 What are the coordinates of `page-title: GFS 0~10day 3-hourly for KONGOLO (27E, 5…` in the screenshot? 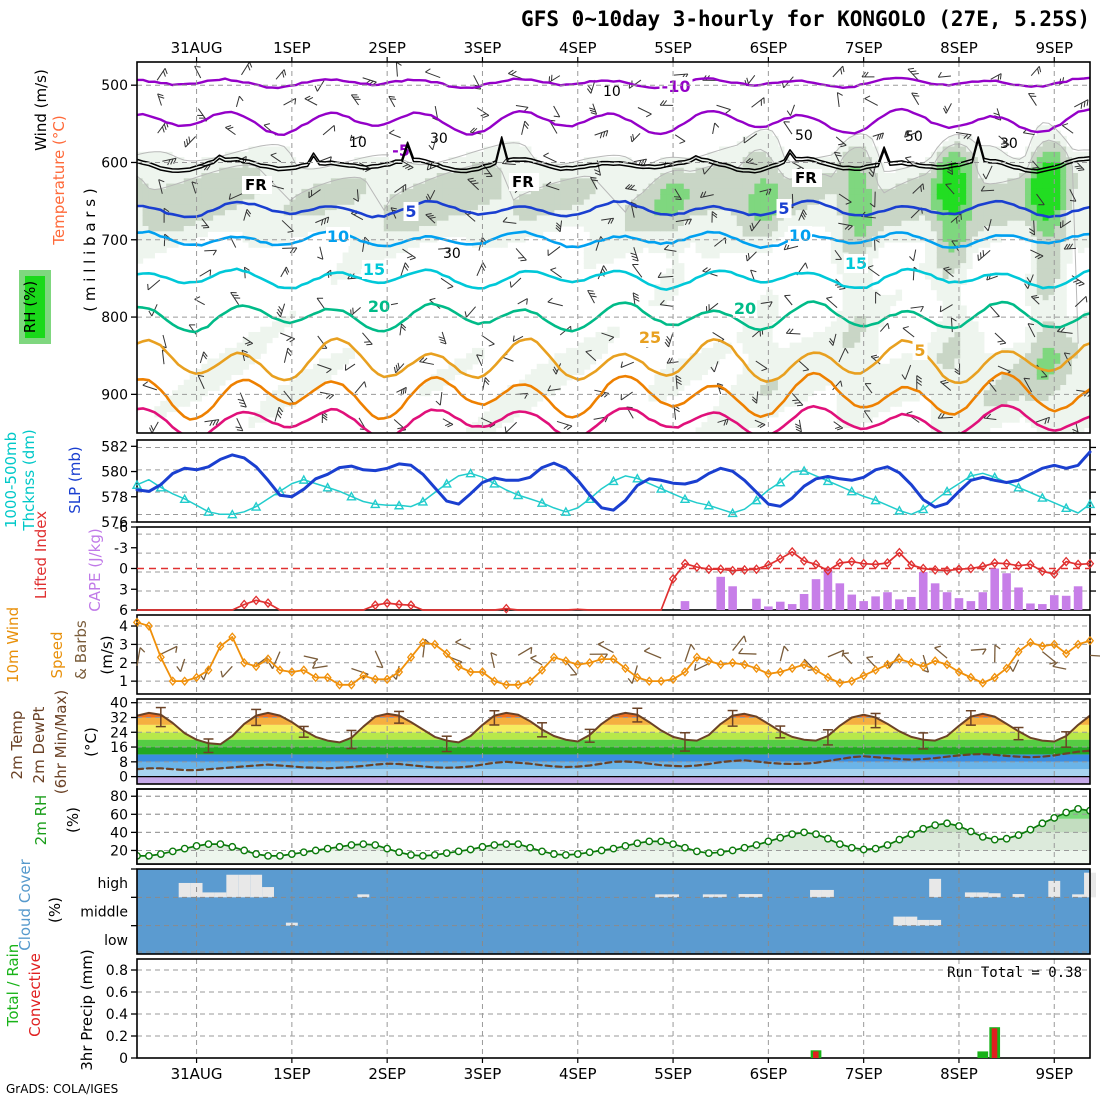 It's located at (805, 19).